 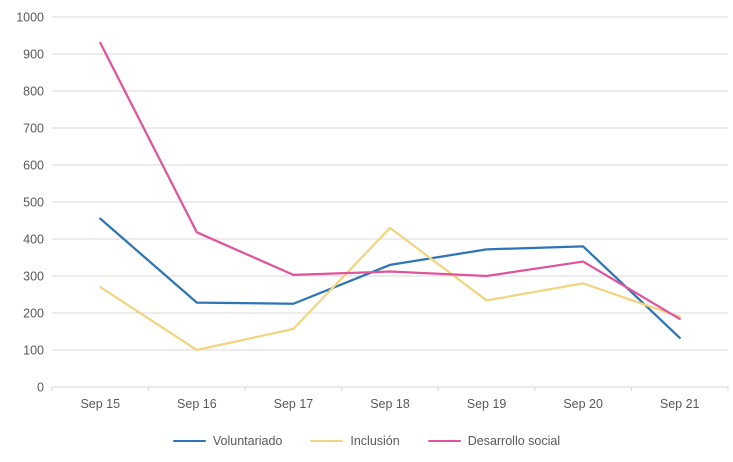 What do you see at coordinates (189, 441) in the screenshot?
I see `legend-line-marker-voluntariado` at bounding box center [189, 441].